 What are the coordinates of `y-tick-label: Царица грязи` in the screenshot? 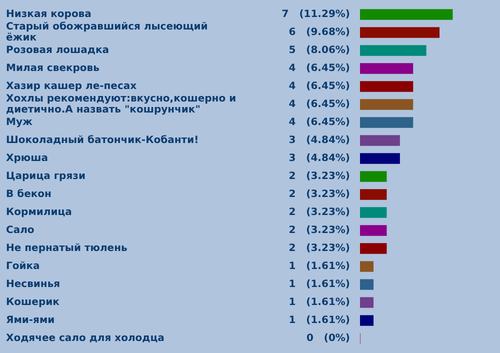 It's located at (46, 176).